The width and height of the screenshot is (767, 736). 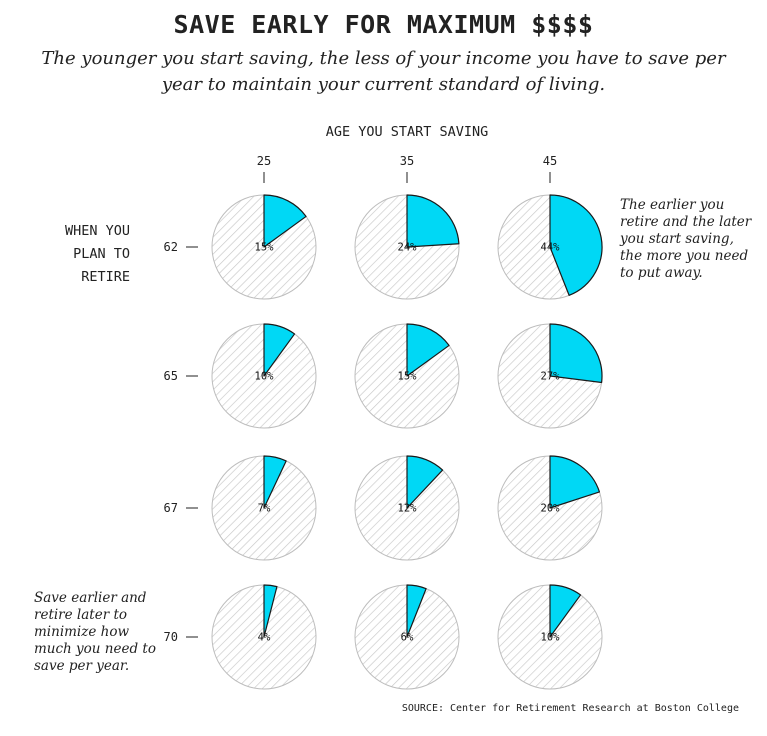 I want to click on y-tick-label-67: 67, so click(x=171, y=508).